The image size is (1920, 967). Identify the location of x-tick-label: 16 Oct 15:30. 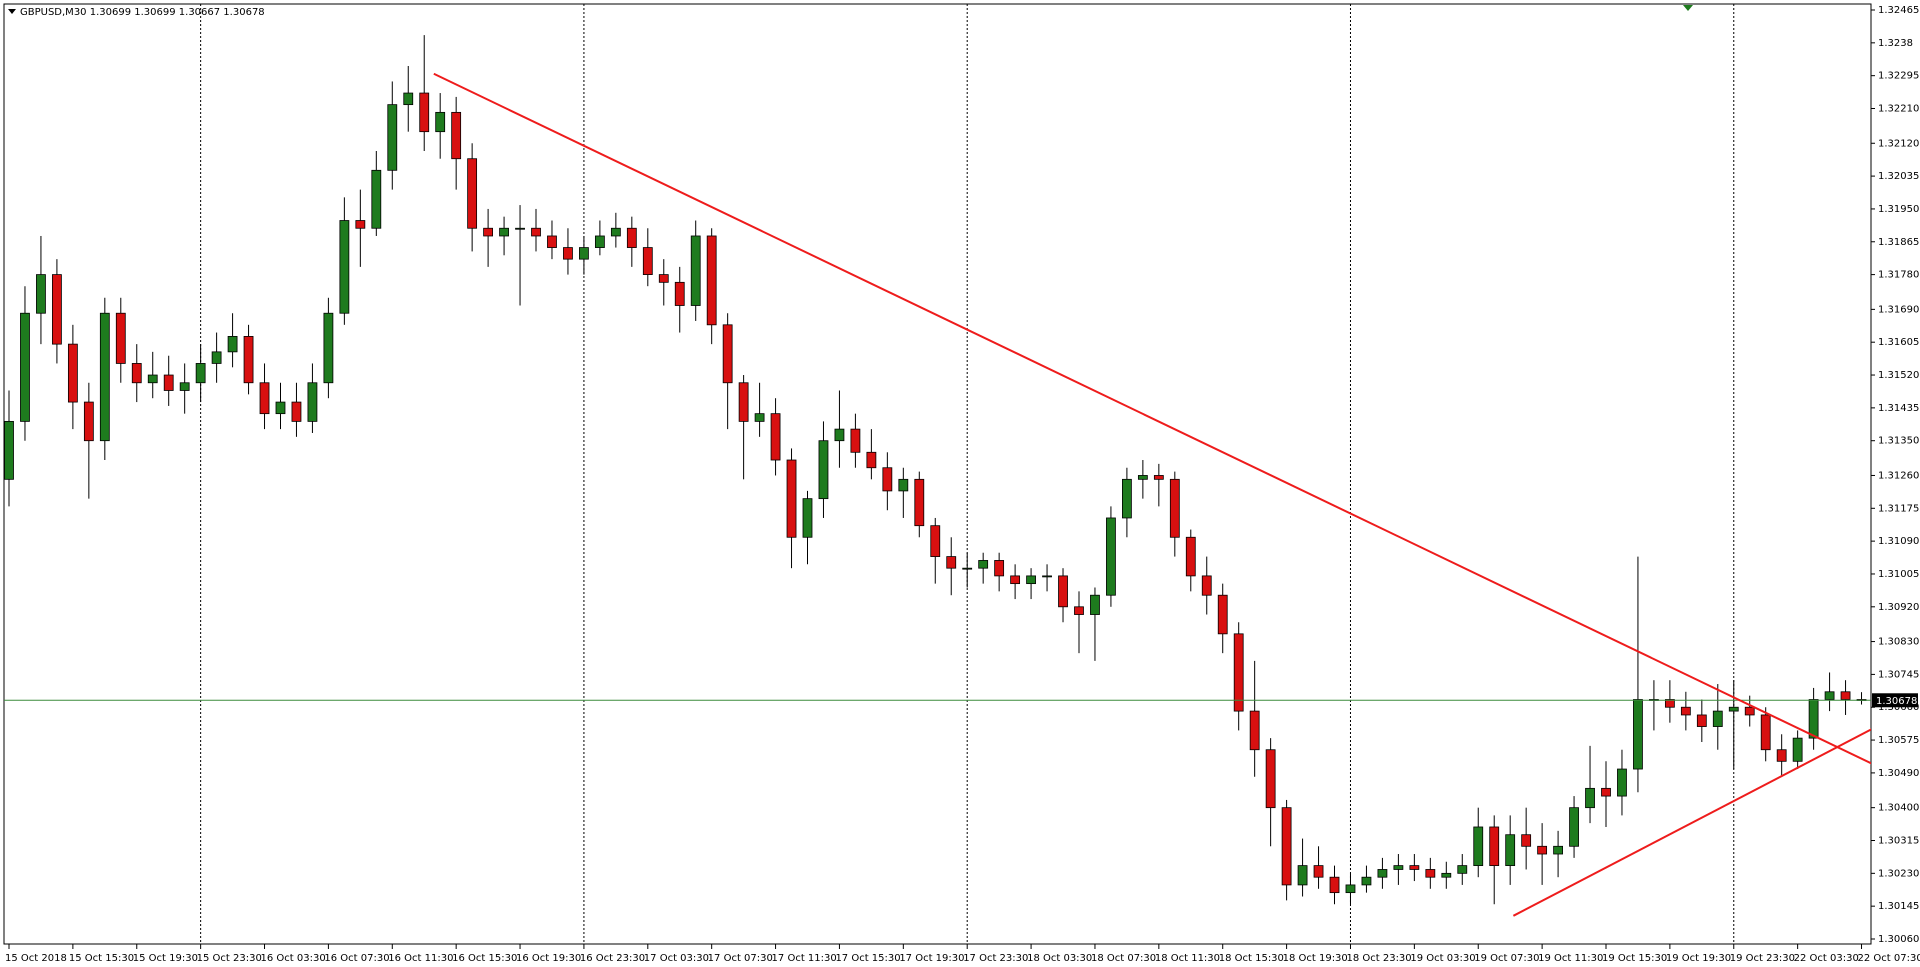
(484, 958).